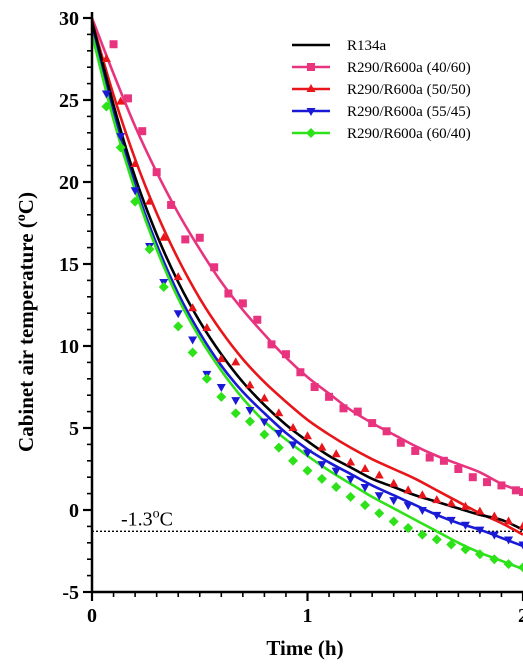 The image size is (523, 664). I want to click on y-tick-label: 20, so click(69, 183).